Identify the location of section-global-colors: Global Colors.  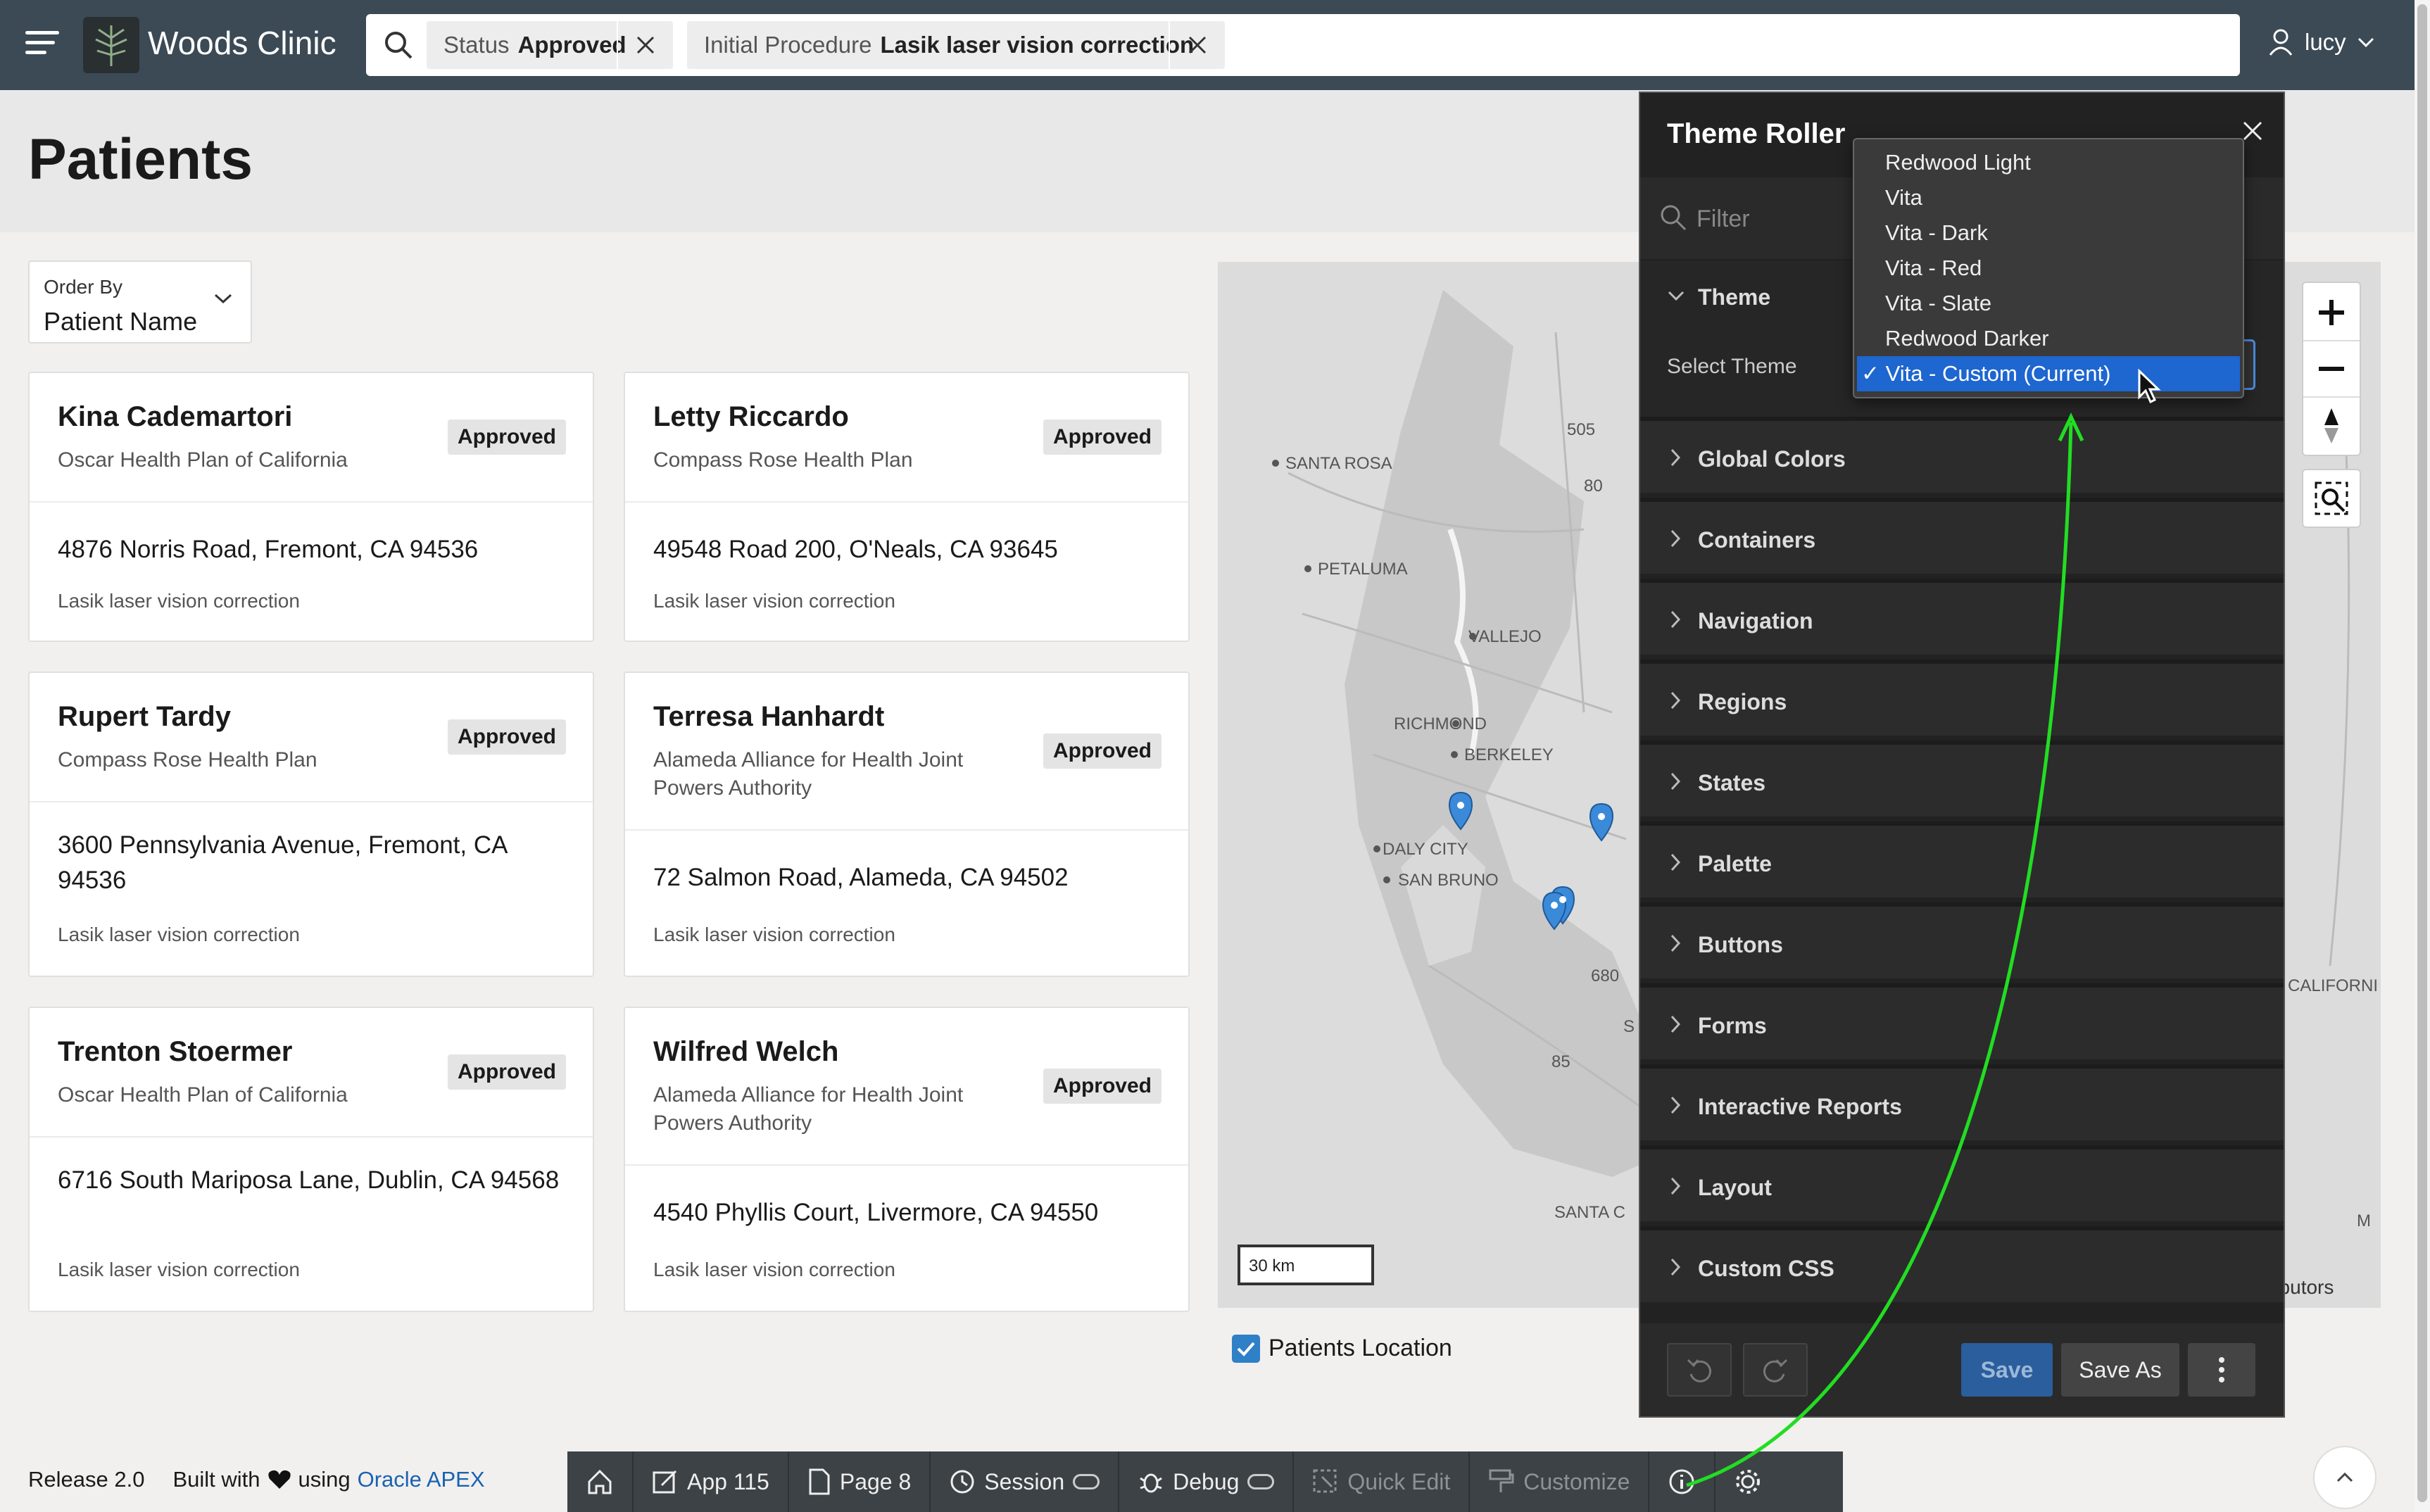
(1962, 455).